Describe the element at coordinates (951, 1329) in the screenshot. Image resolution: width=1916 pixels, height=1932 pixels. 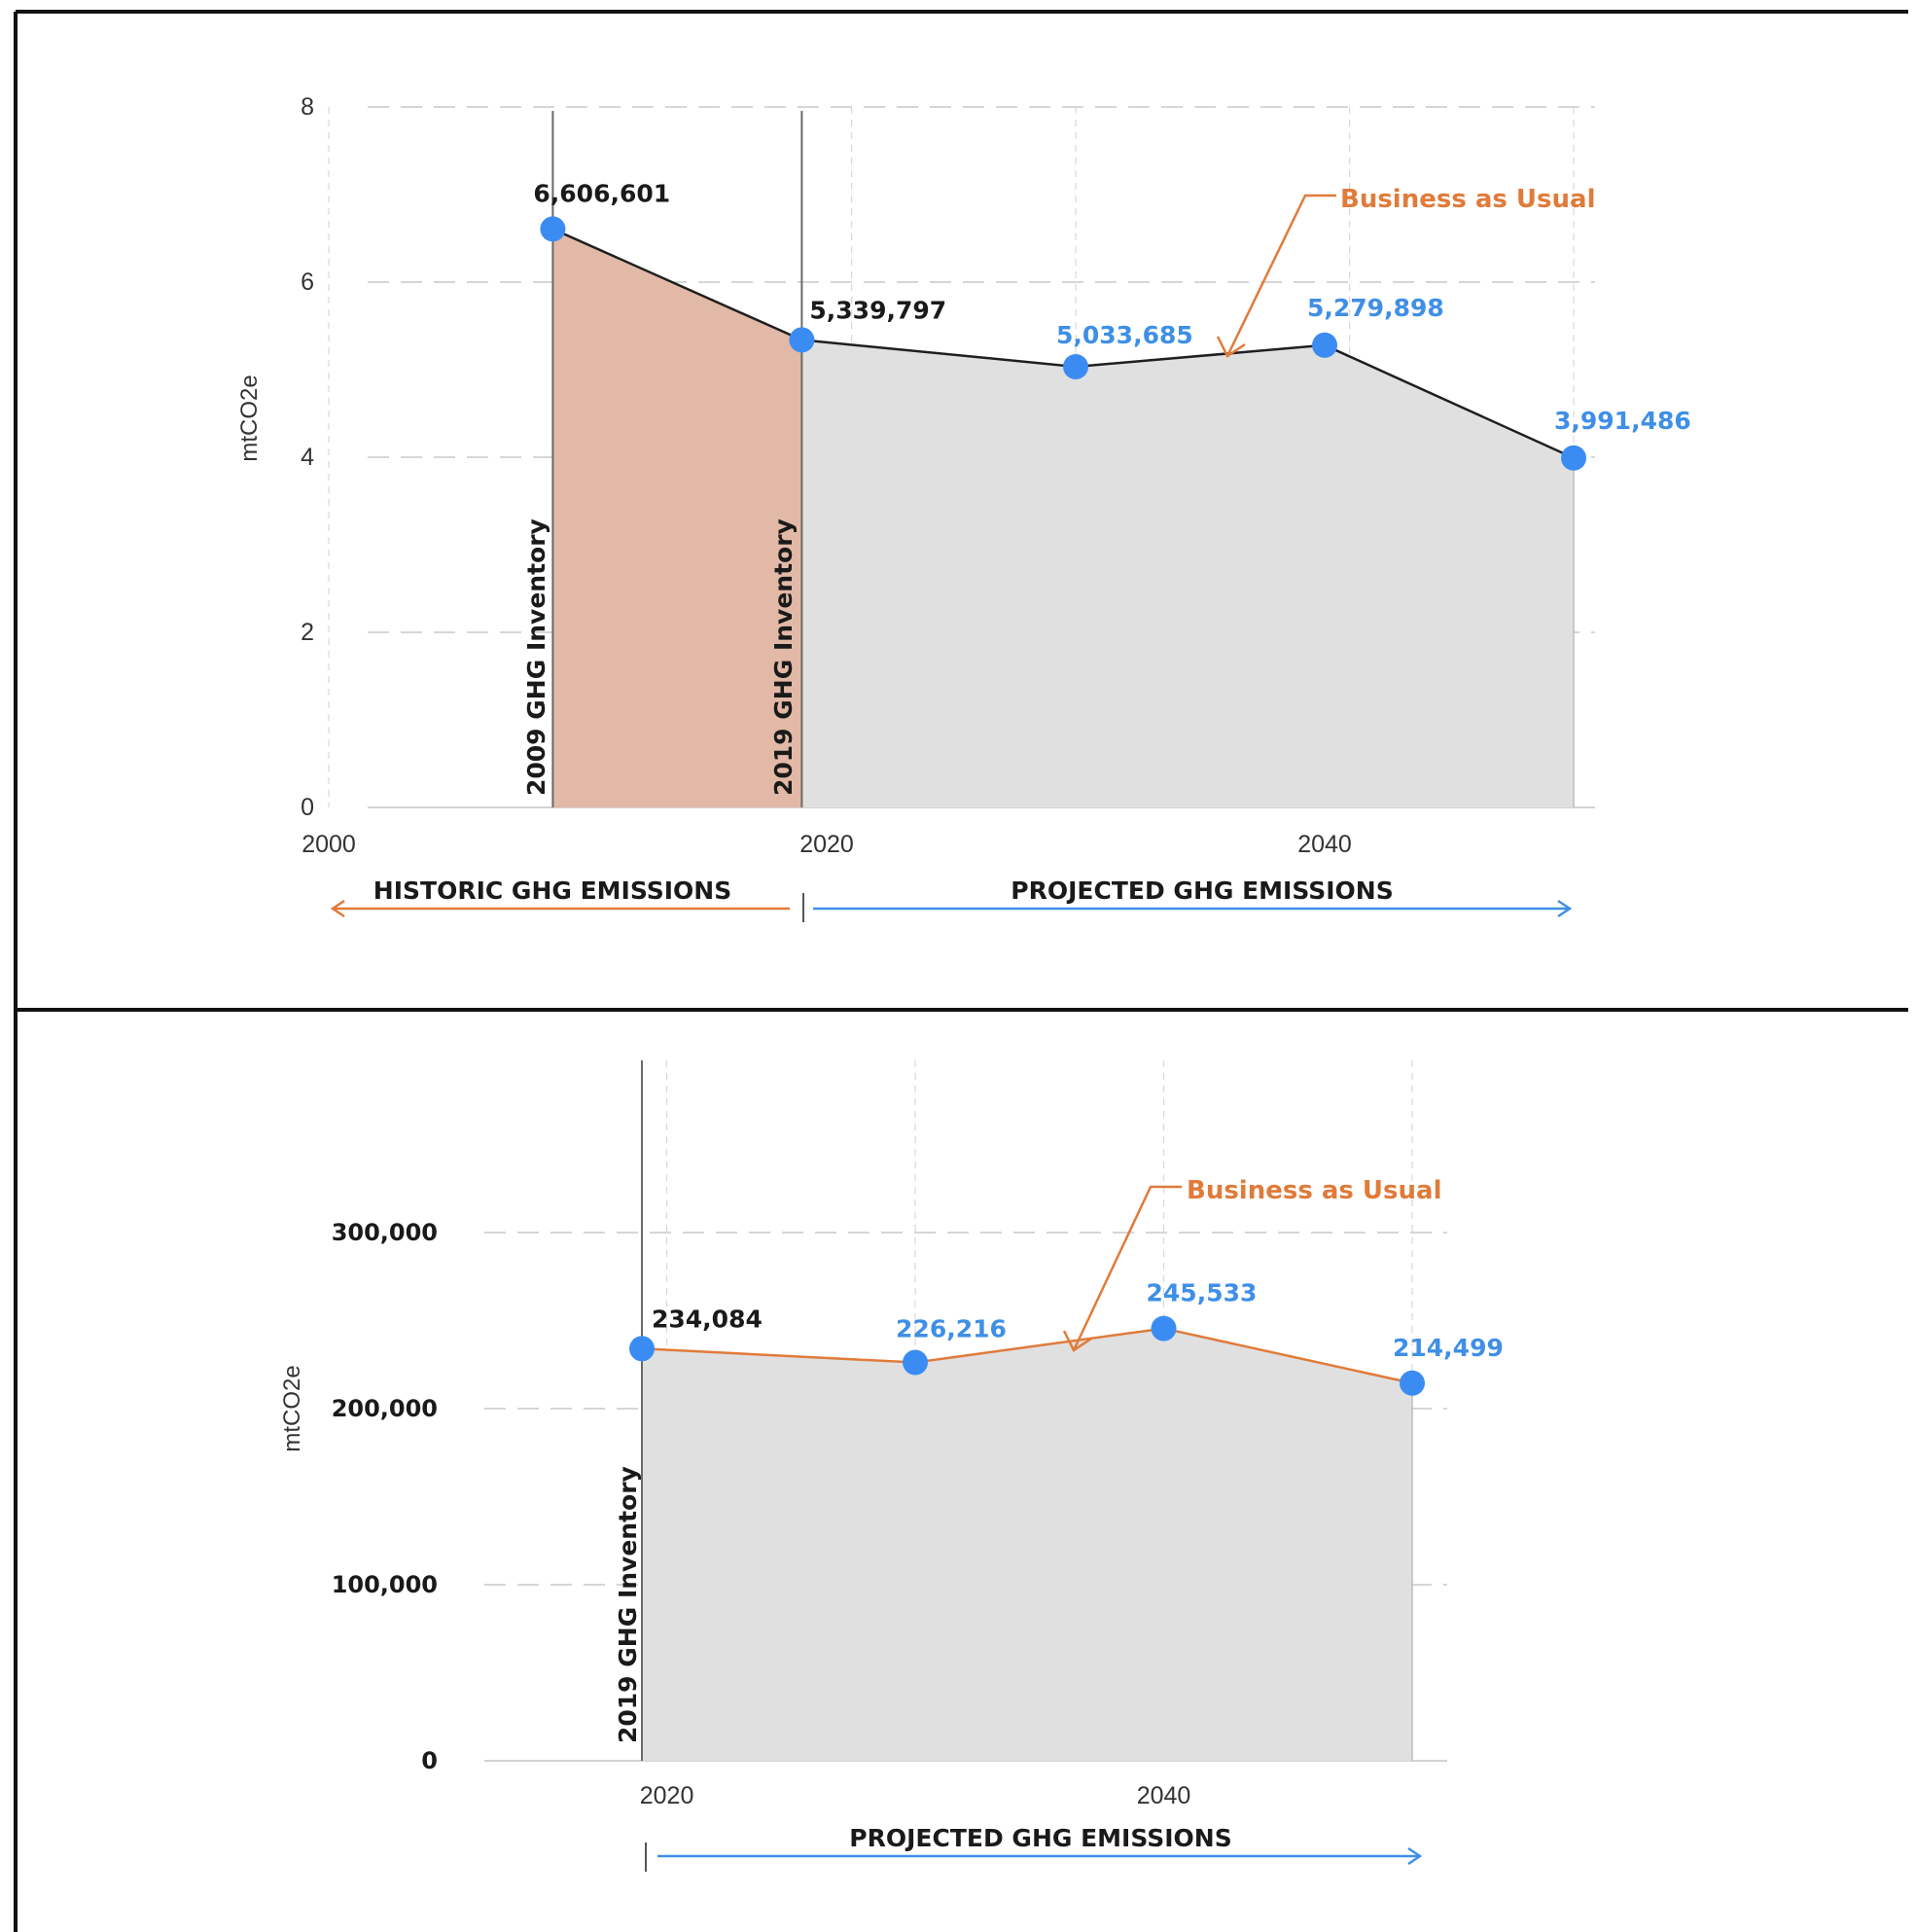
I see `data-label: 226,216` at that location.